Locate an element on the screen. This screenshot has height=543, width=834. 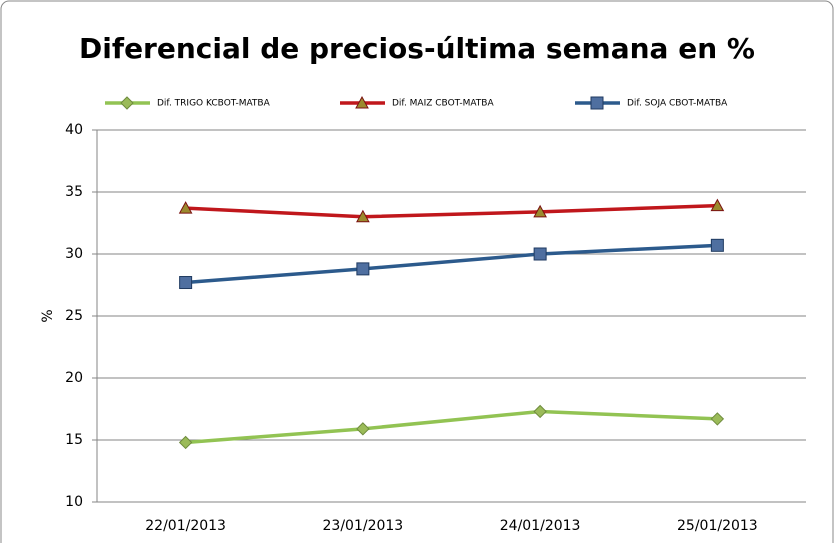
x-tick-label: 25/01/2013 is located at coordinates (717, 526).